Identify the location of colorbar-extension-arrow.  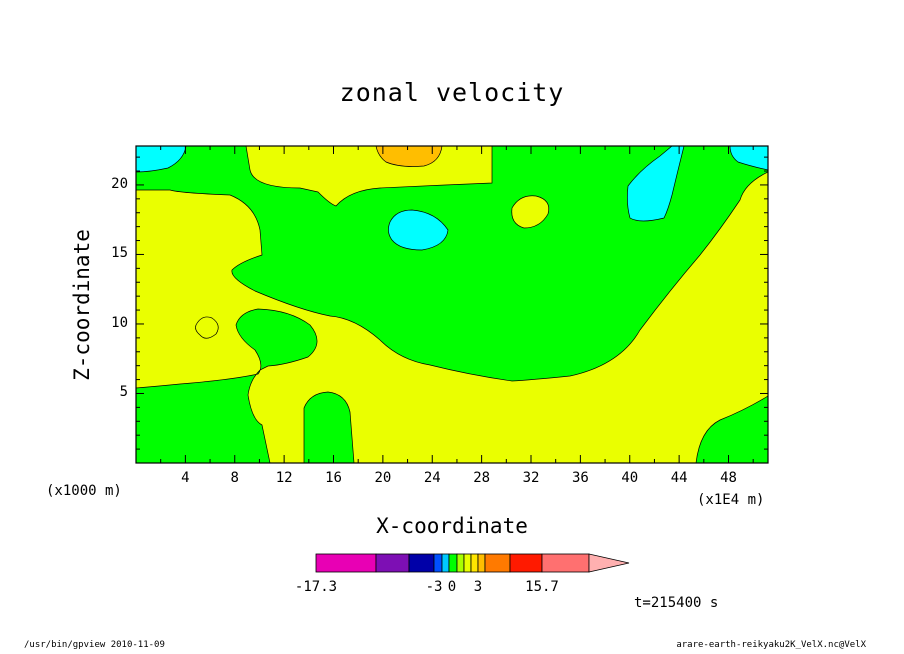
(609, 563).